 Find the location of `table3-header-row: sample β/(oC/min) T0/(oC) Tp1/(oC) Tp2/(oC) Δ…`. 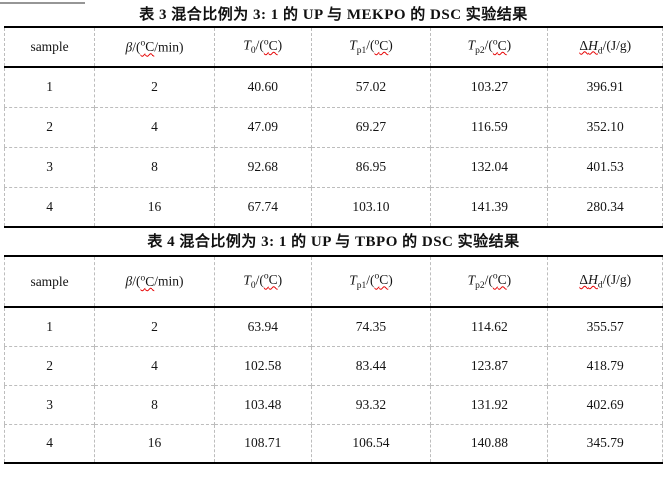

table3-header-row: sample β/(oC/min) T0/(oC) Tp1/(oC) Tp2/(oC) Δ… is located at coordinates (333, 47).